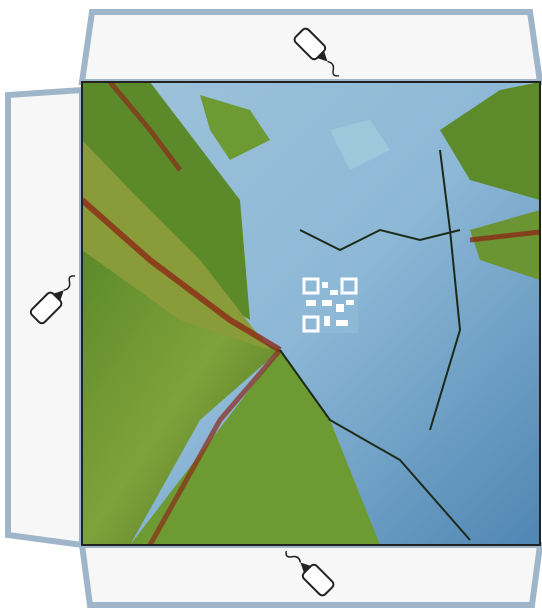 This screenshot has height=614, width=542. I want to click on land-south, so click(255, 447).